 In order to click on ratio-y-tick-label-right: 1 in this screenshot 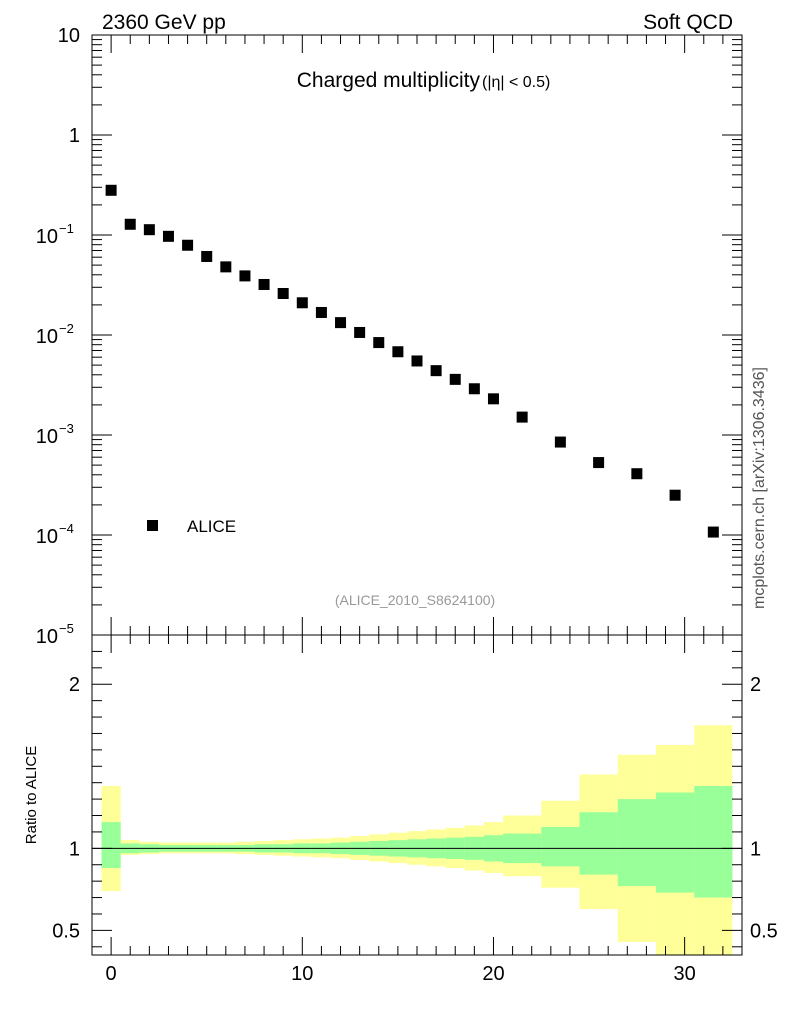, I will do `click(755, 849)`.